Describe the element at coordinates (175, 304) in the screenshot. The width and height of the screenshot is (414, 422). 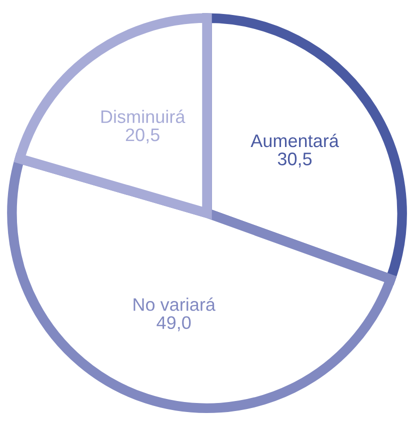
I see `slice-label: No variará` at that location.